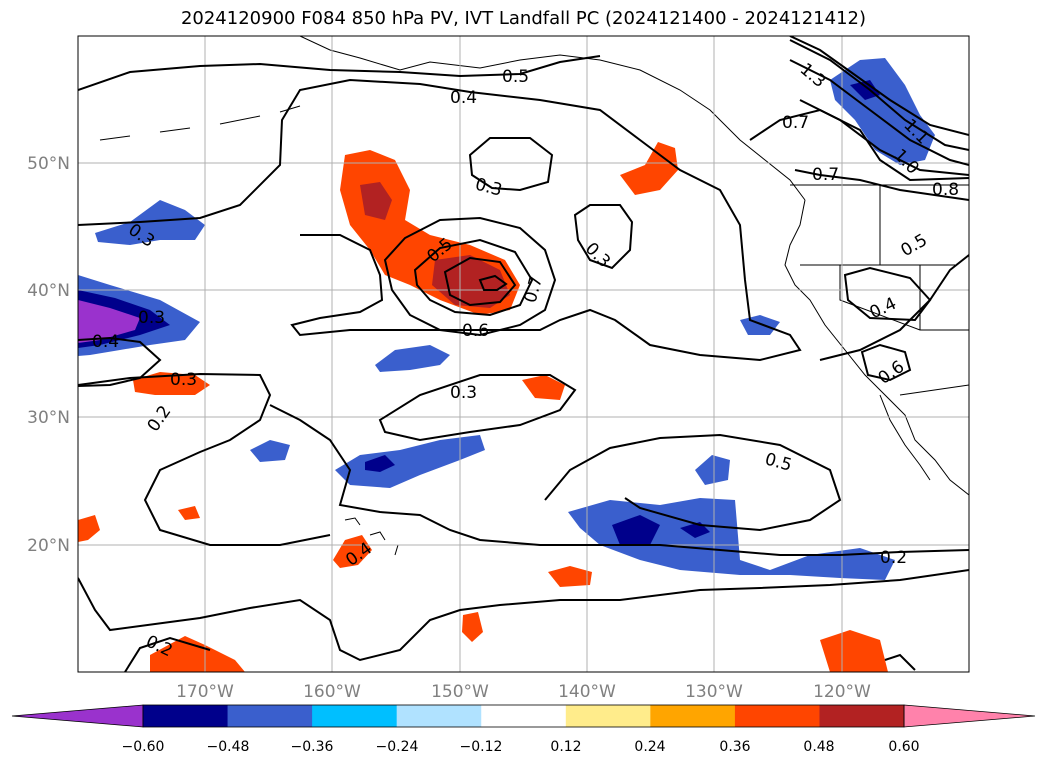  I want to click on contour-0-5-coast, so click(894, 307).